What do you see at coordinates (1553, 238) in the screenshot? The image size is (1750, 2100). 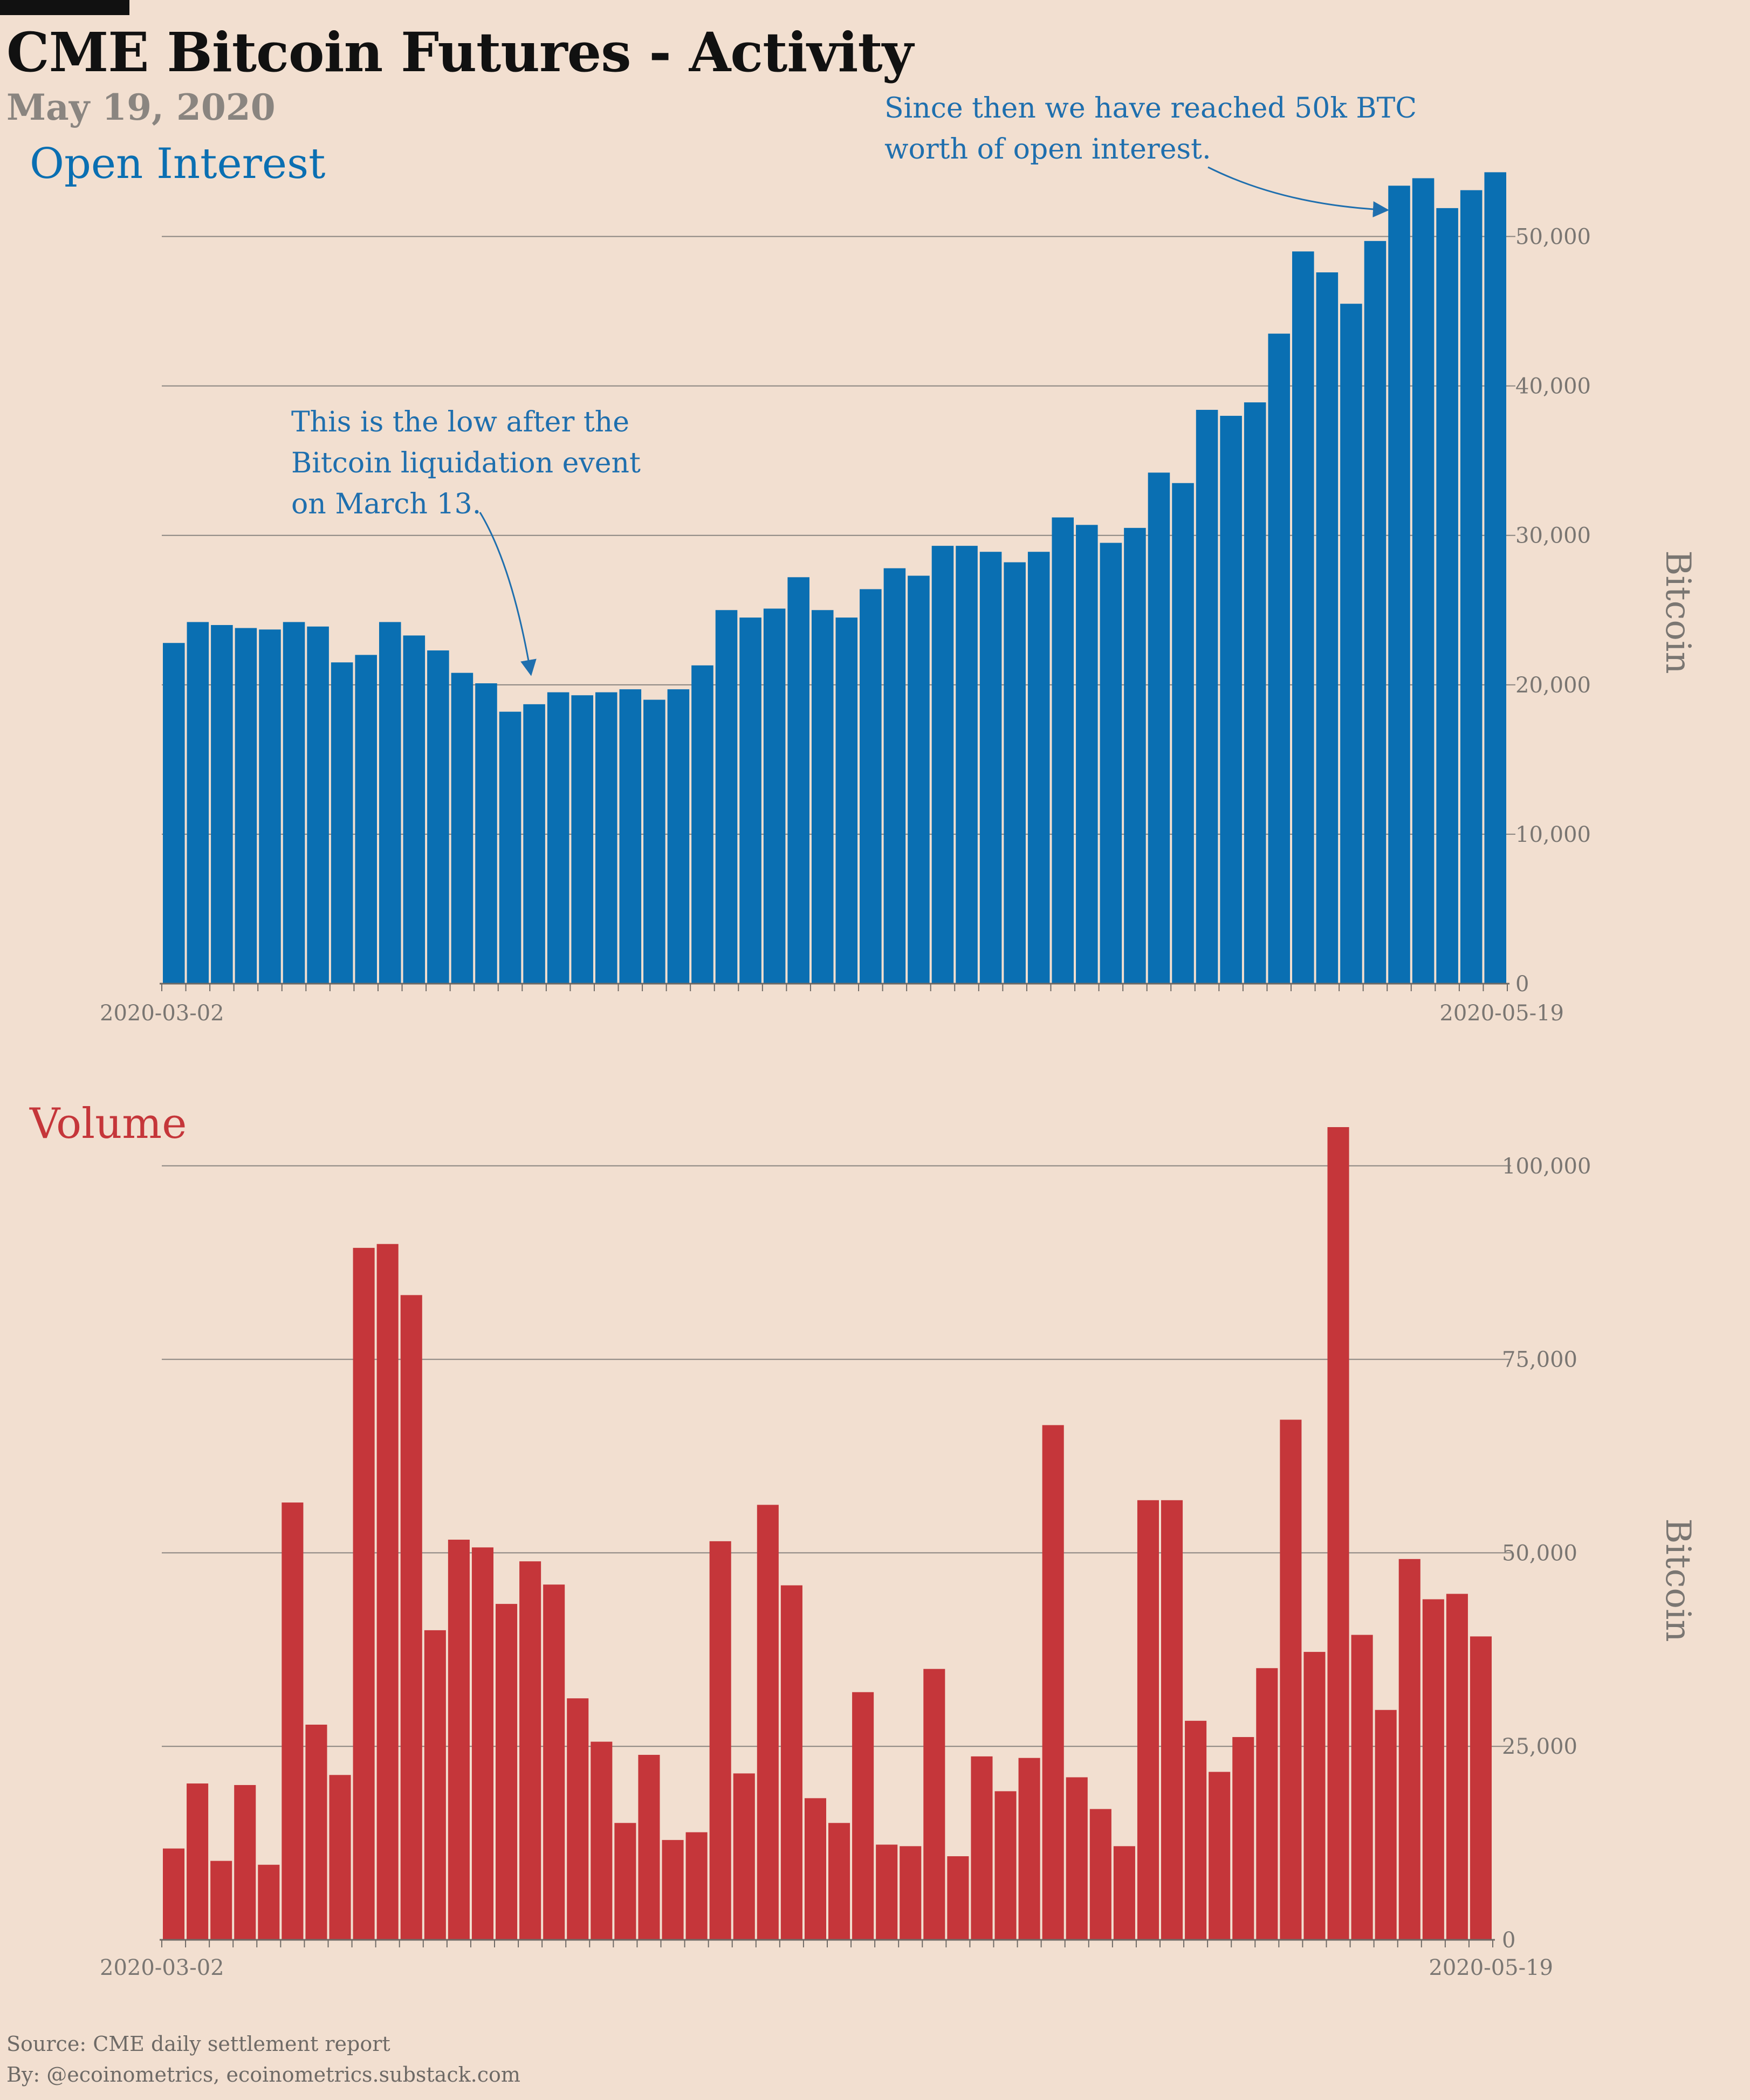 I see `open-interest-ytick-label: 50,000` at bounding box center [1553, 238].